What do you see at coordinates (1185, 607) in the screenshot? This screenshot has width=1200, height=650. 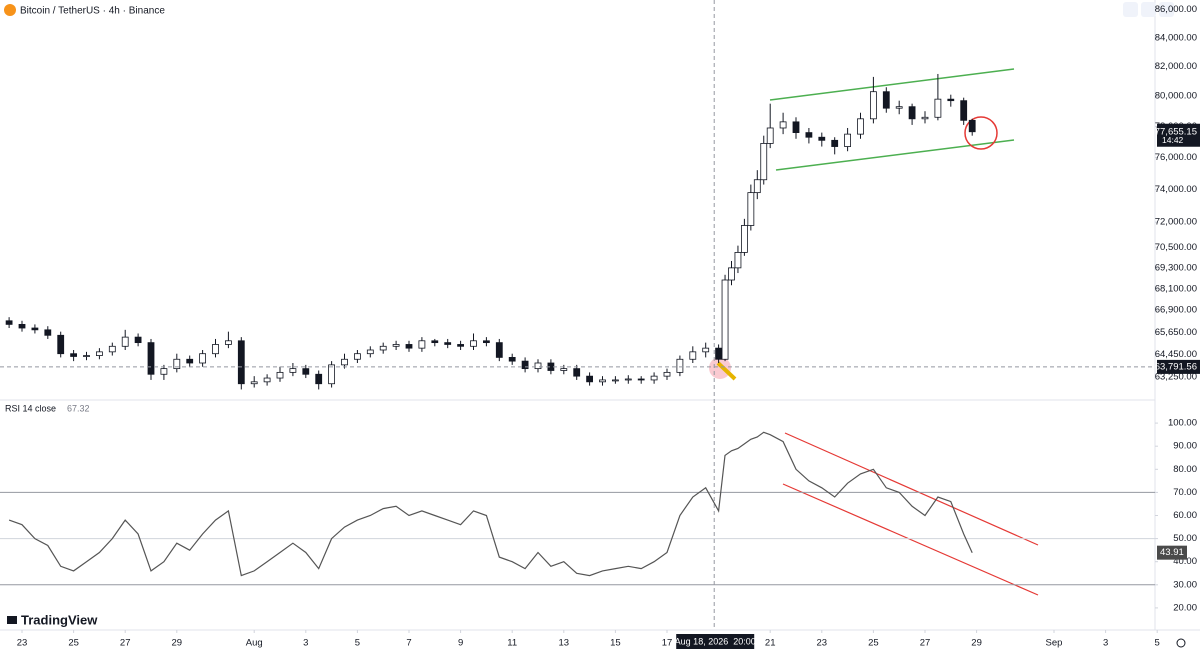 I see `y-tick-label: 20.00` at bounding box center [1185, 607].